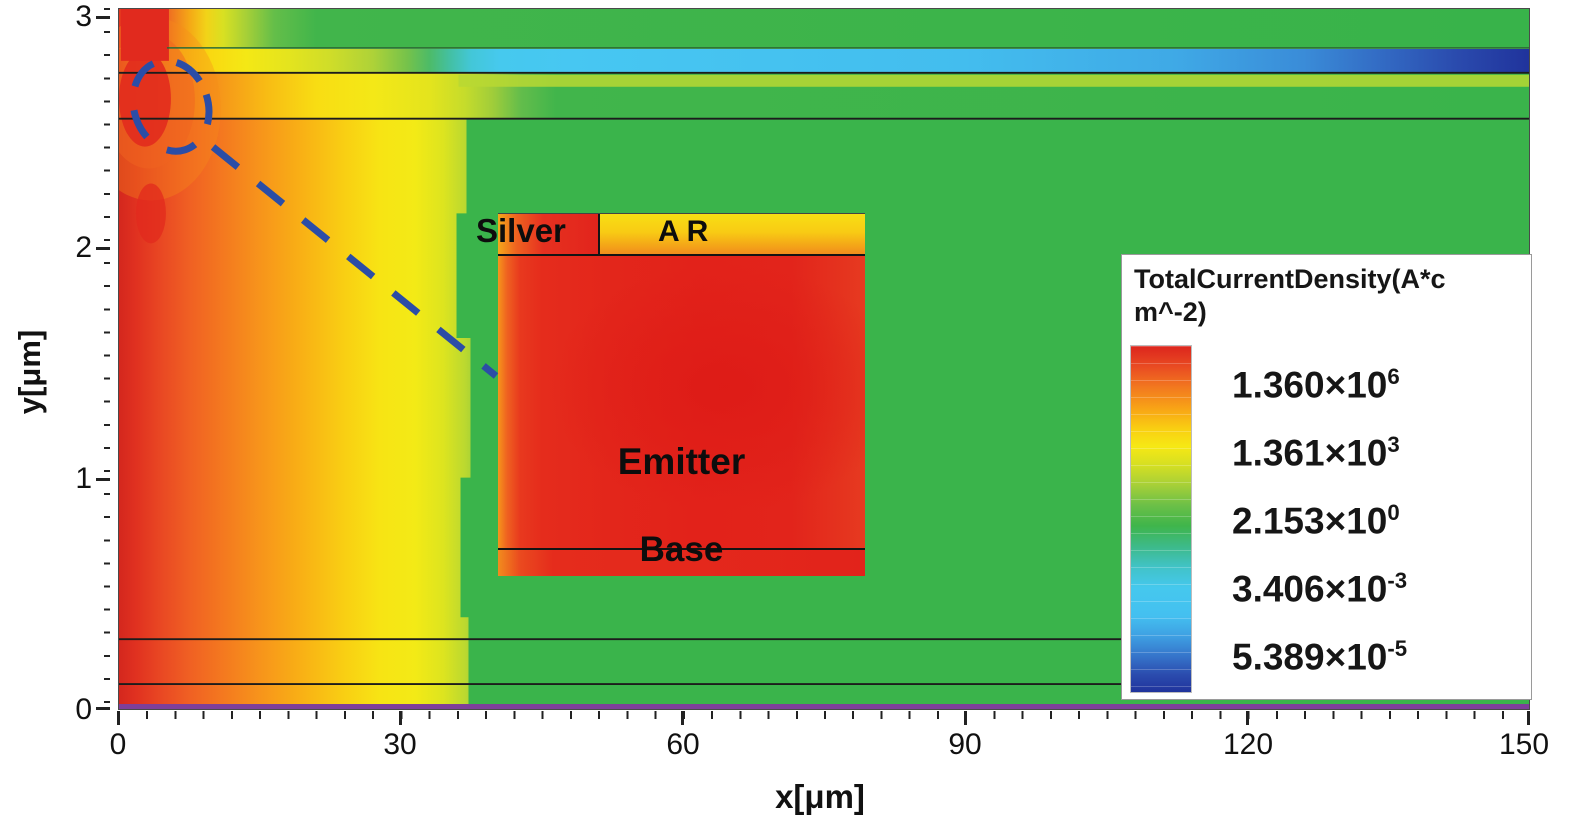 The height and width of the screenshot is (829, 1575). Describe the element at coordinates (1397, 648) in the screenshot. I see `legend-exponent: -5` at that location.